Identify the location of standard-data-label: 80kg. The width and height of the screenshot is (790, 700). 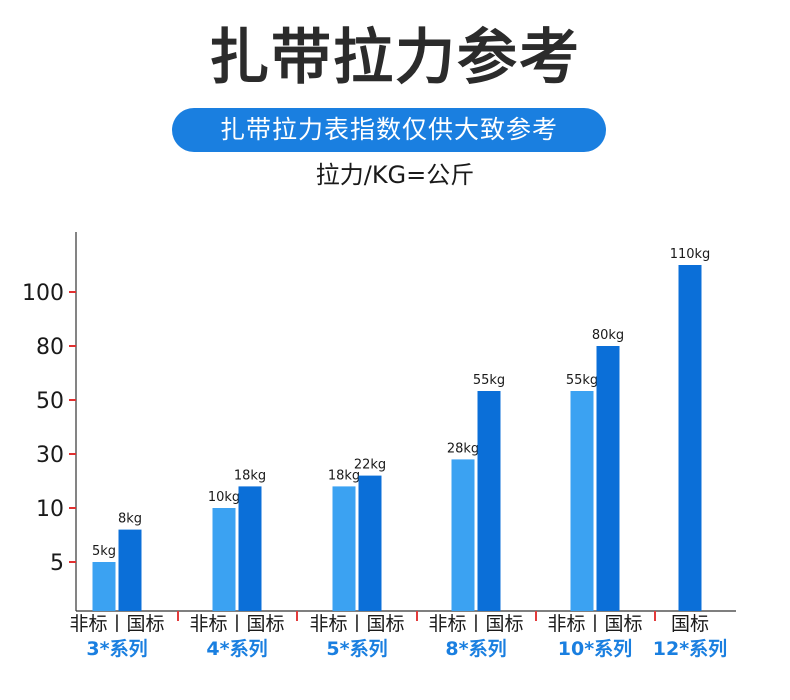
(608, 335).